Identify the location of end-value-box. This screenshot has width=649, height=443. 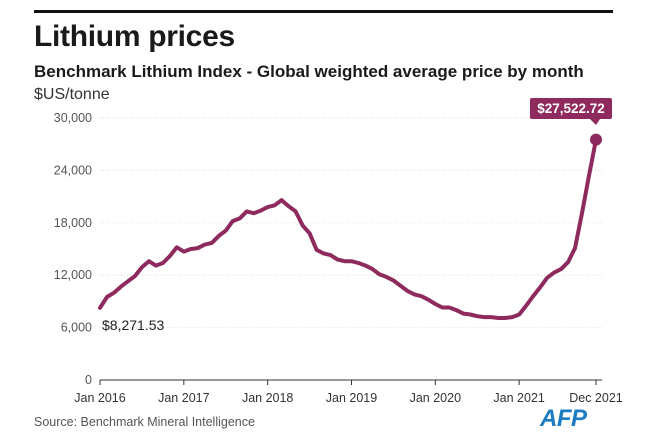
(571, 108).